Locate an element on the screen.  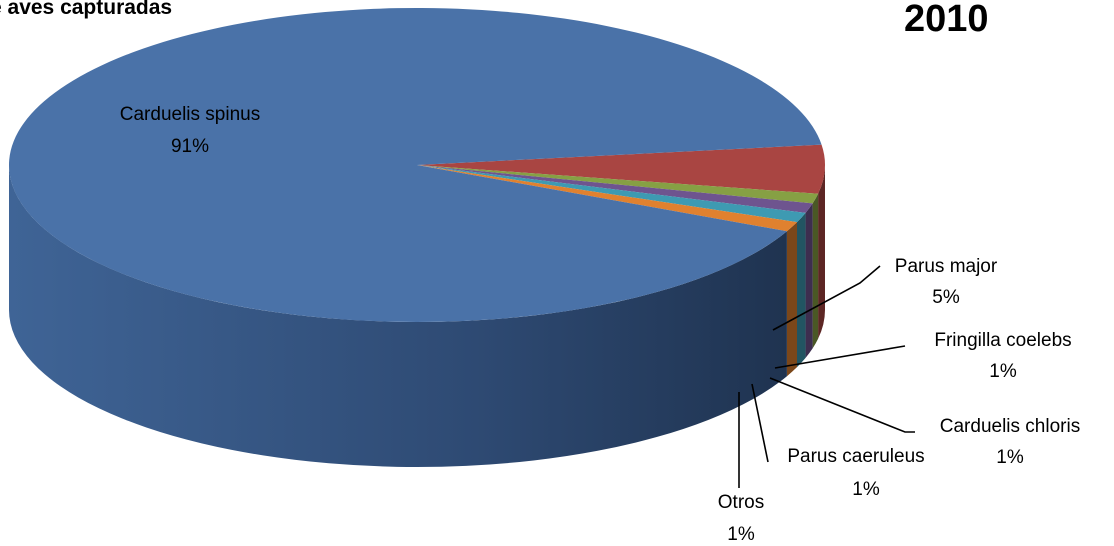
chart-title: e aves capturadas is located at coordinates (86, 9).